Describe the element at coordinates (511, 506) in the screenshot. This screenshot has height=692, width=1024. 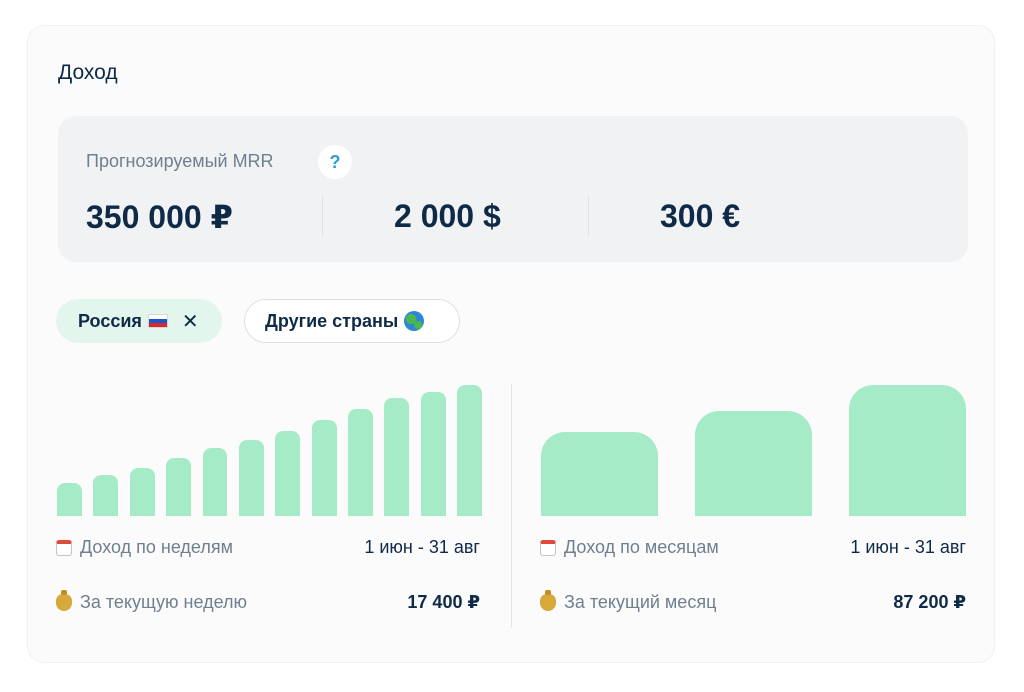
I see `charts-divider` at that location.